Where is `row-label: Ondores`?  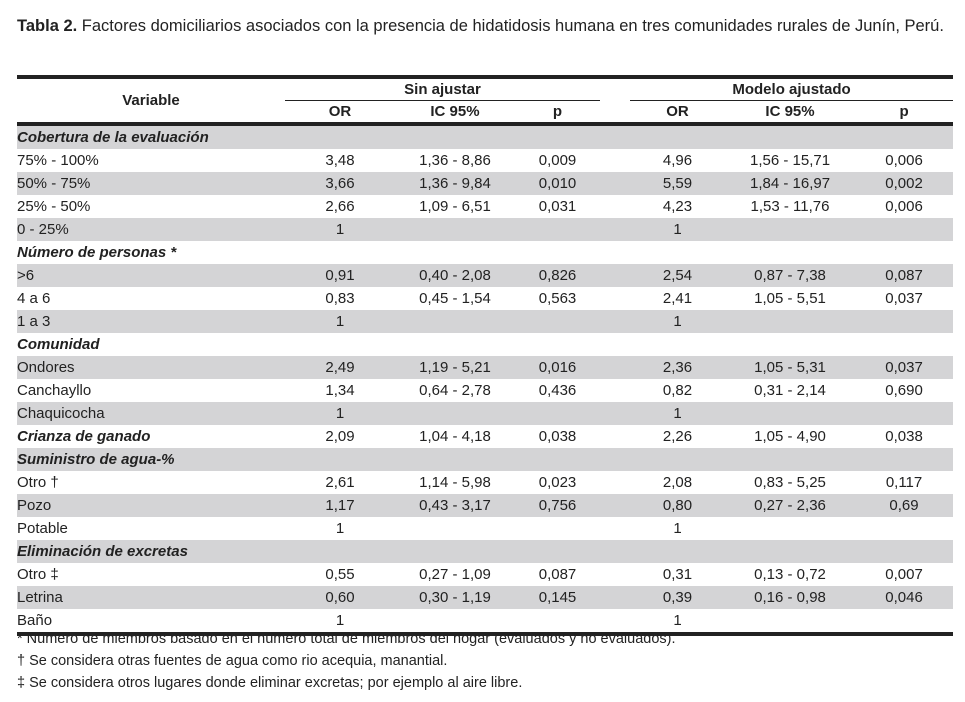 row-label: Ondores is located at coordinates (151, 367).